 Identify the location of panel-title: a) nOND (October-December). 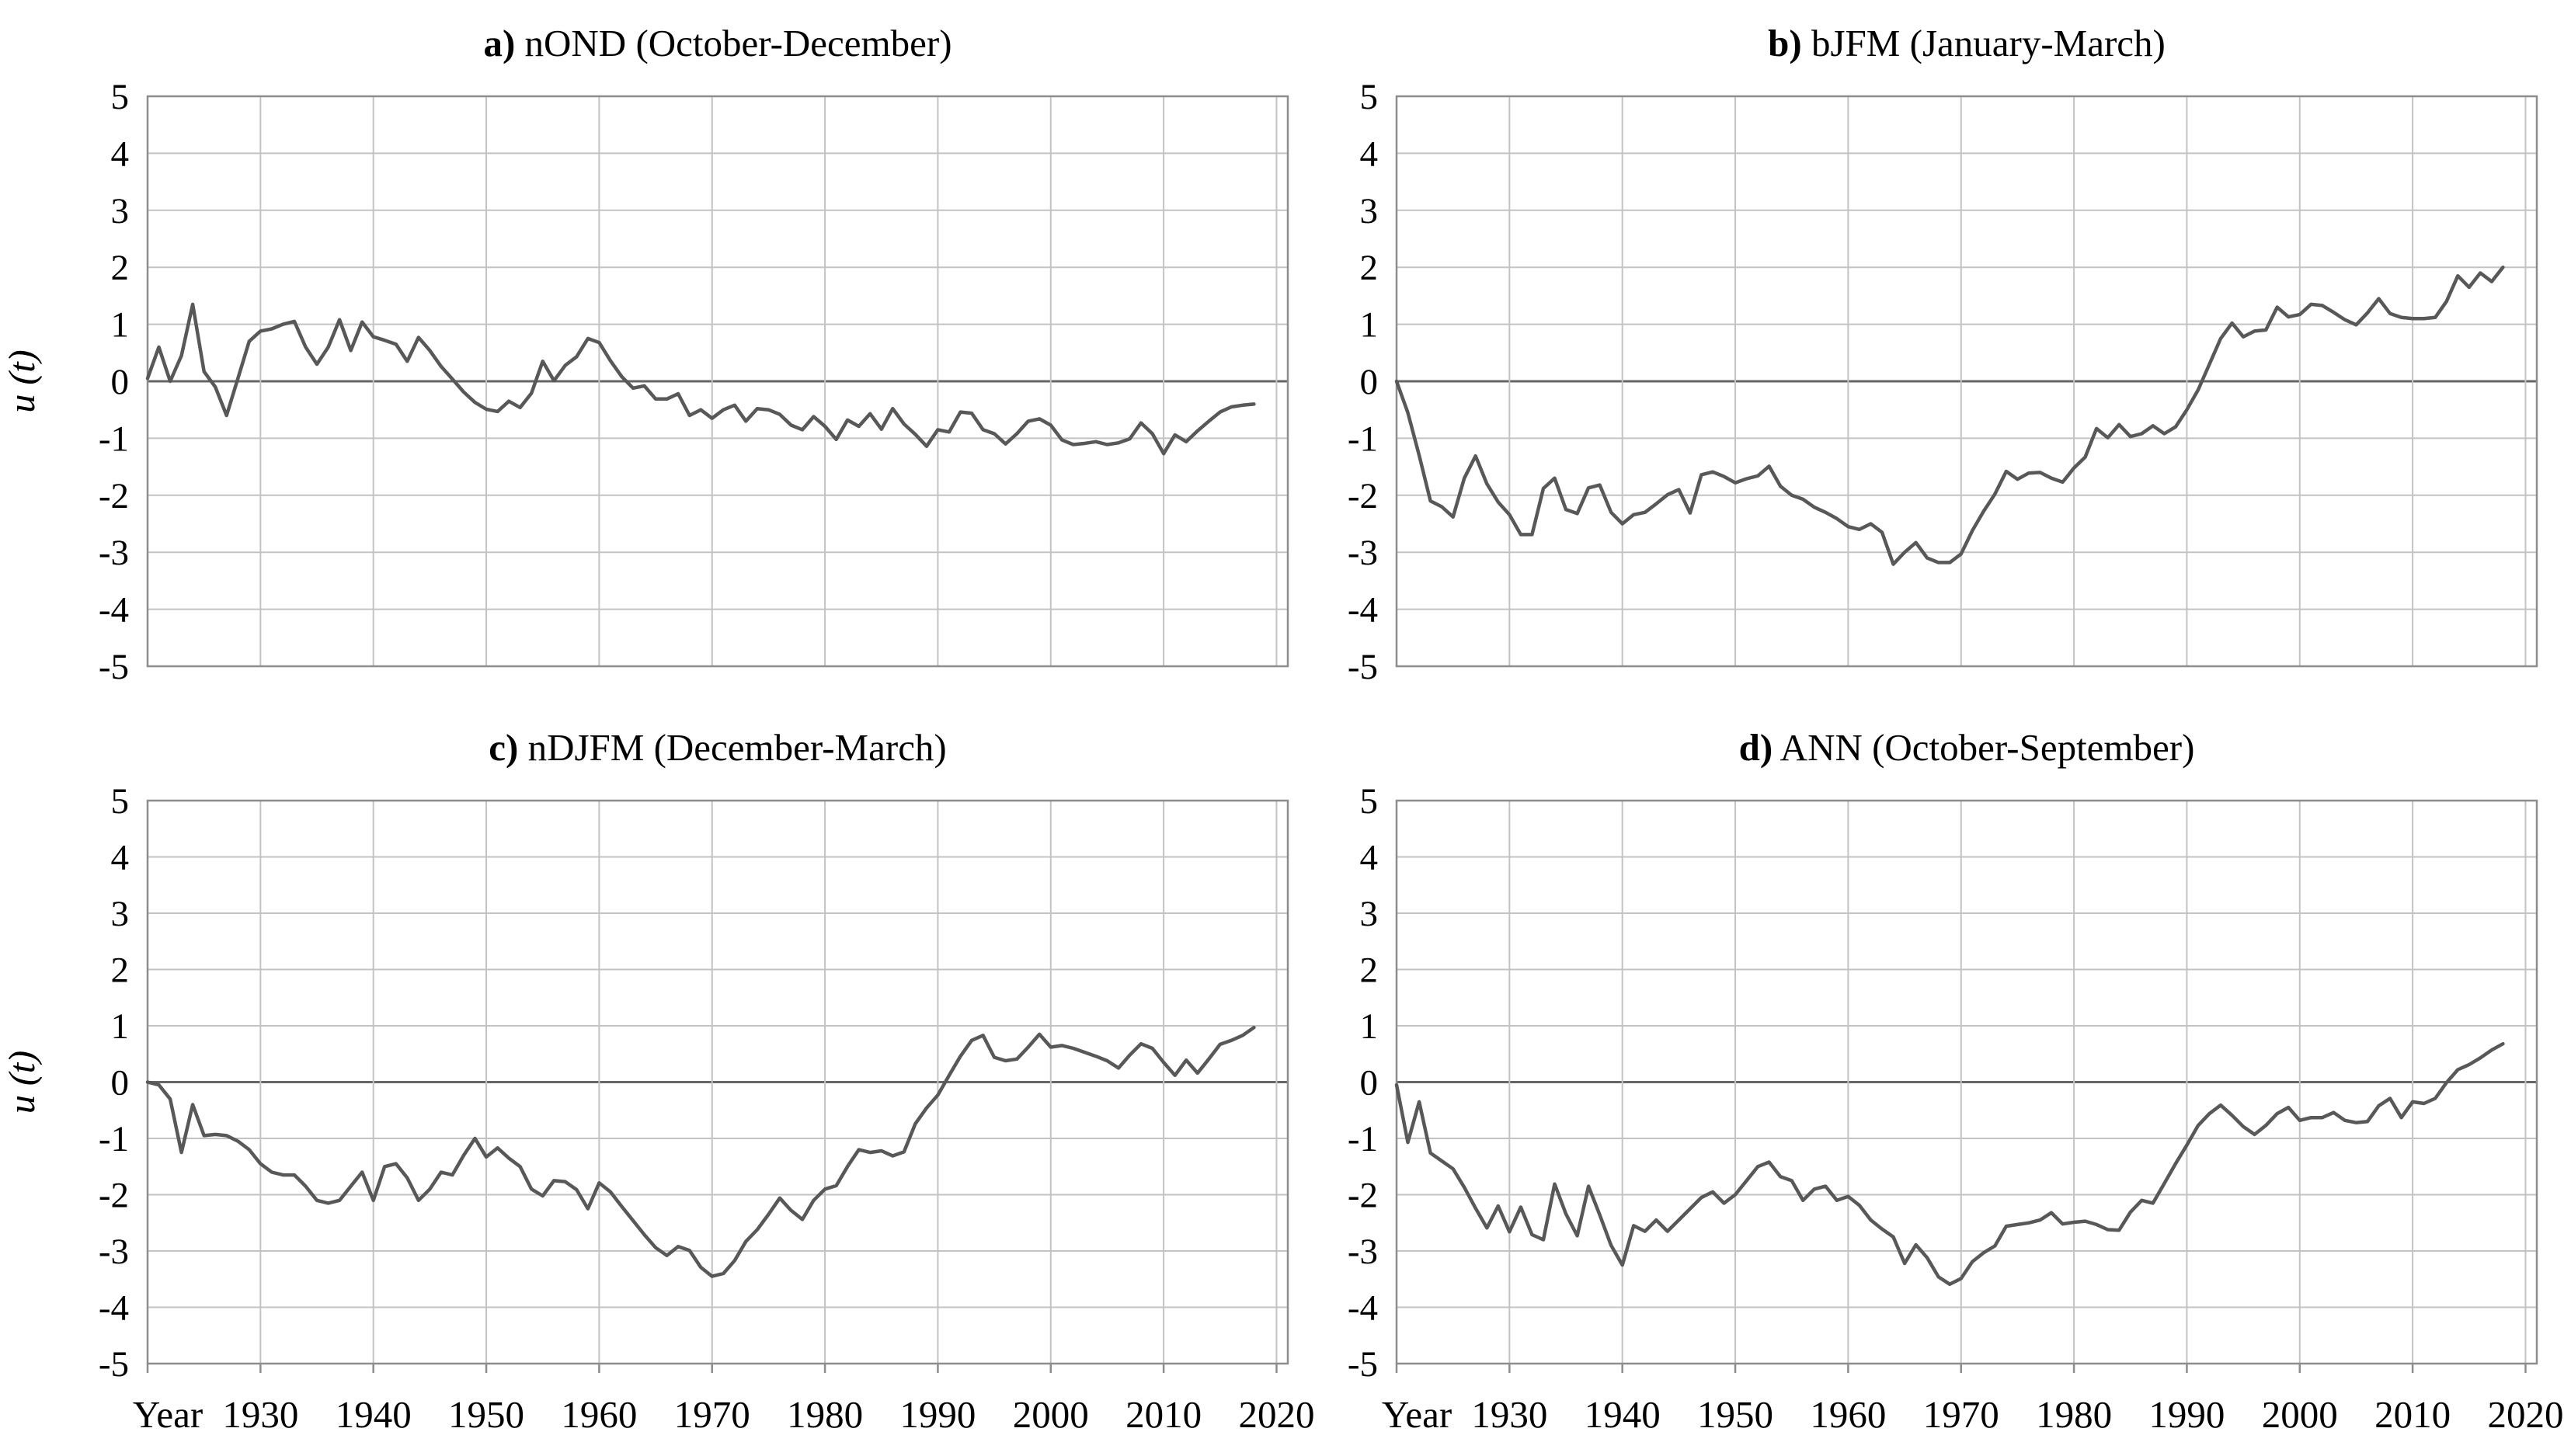
(717, 43).